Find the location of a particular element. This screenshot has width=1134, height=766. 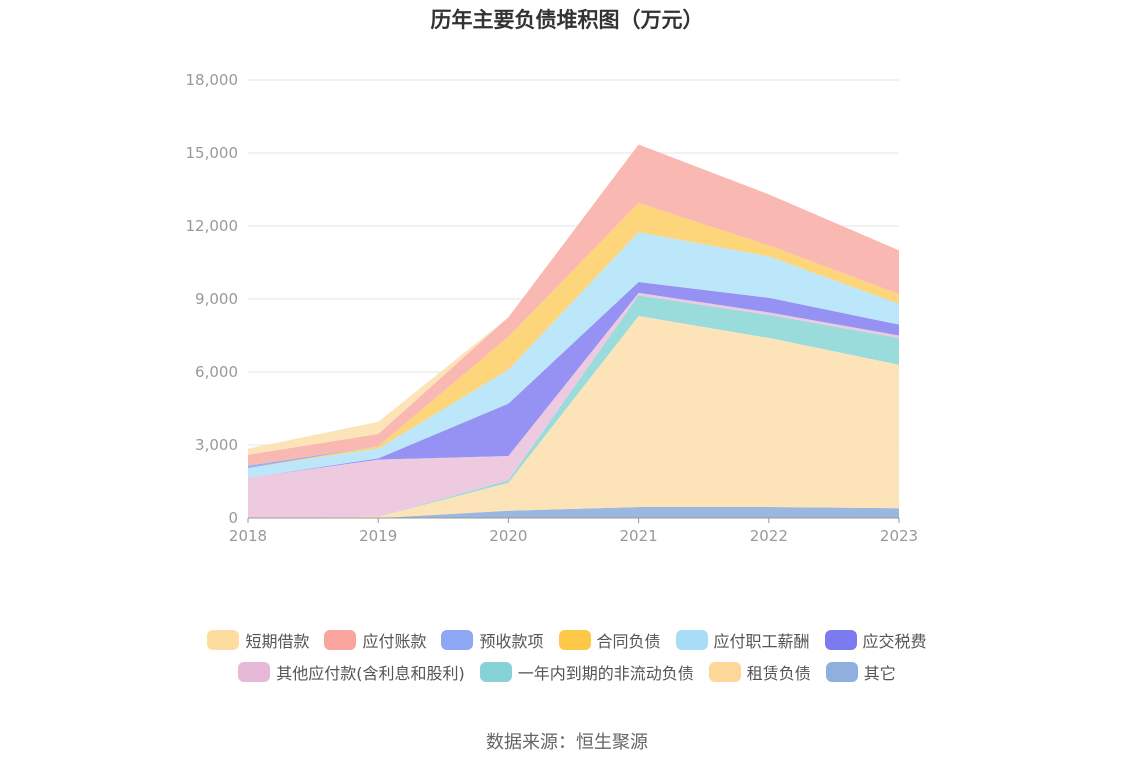

x-tick-label: 2019 is located at coordinates (378, 536).